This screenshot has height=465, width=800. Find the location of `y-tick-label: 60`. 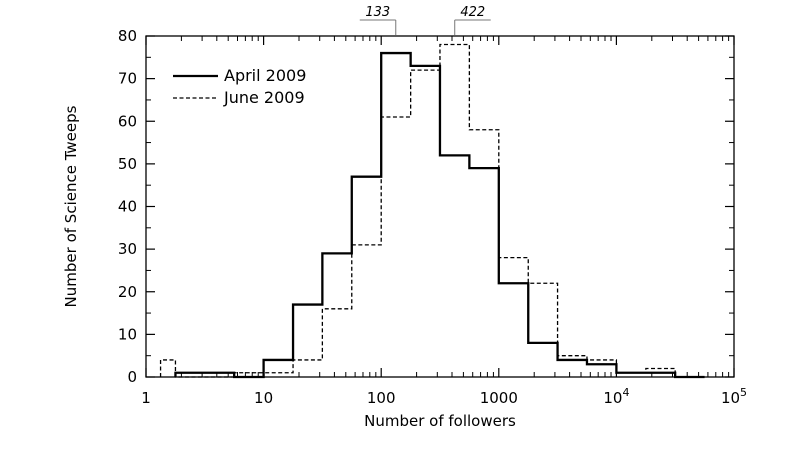

y-tick-label: 60 is located at coordinates (127, 121).